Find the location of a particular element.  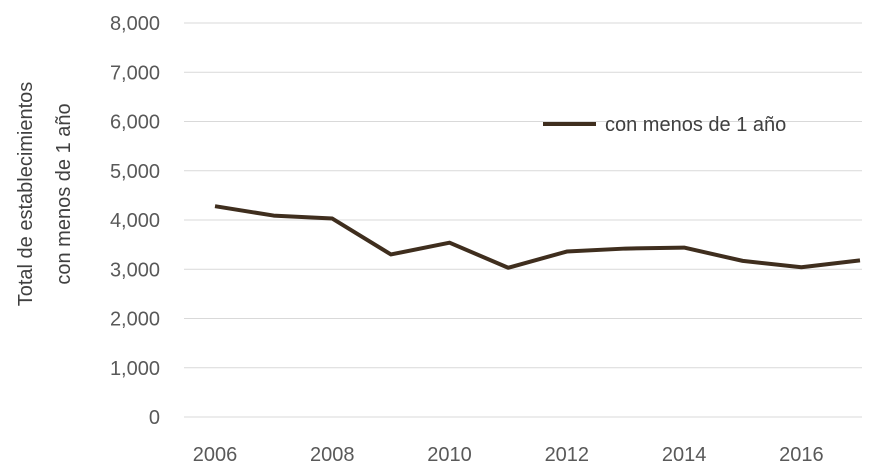

y-tick-label: 5,000 is located at coordinates (135, 172).